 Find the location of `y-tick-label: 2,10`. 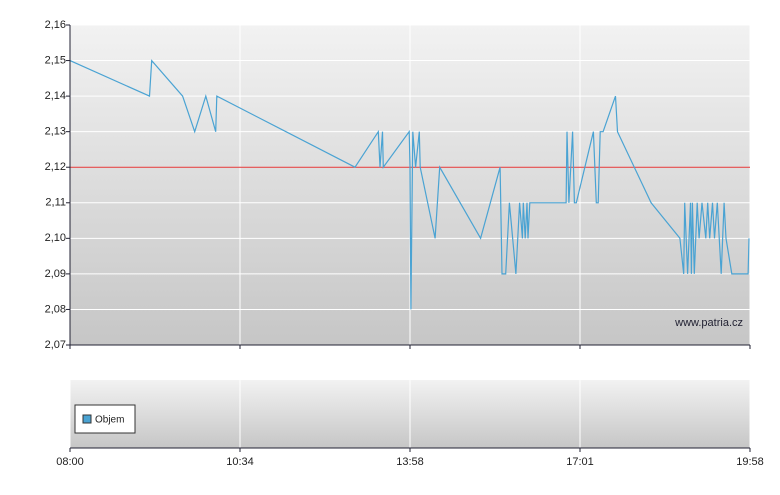

y-tick-label: 2,10 is located at coordinates (55, 238).